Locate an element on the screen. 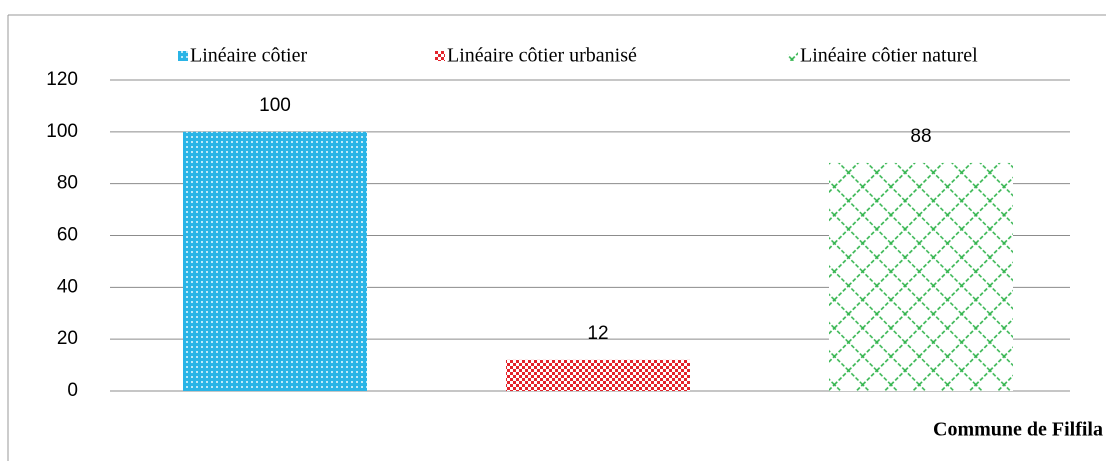 The width and height of the screenshot is (1106, 461). y-tick-label: 100 is located at coordinates (62, 131).